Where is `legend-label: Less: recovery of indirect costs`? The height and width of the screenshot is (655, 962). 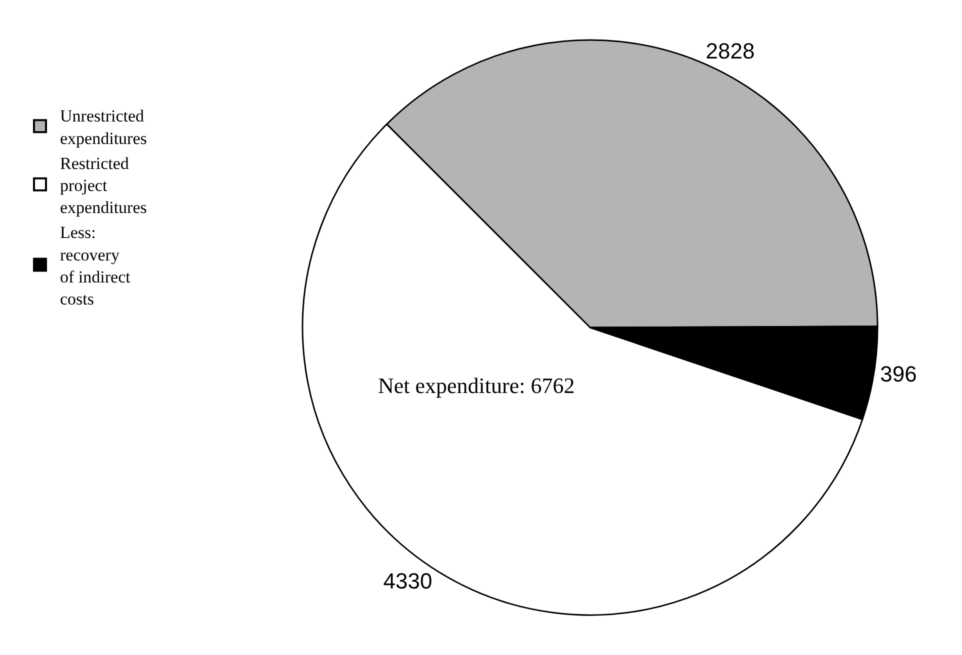
legend-label: Less: recovery of indirect costs is located at coordinates (95, 265).